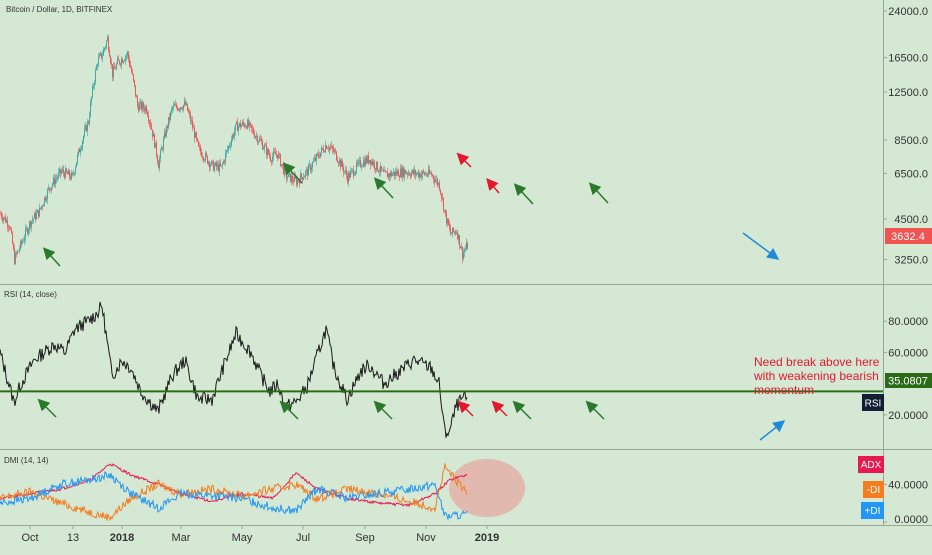 This screenshot has height=555, width=932. Describe the element at coordinates (905, 502) in the screenshot. I see `dmi-scale: 40.0000 0.0000` at that location.